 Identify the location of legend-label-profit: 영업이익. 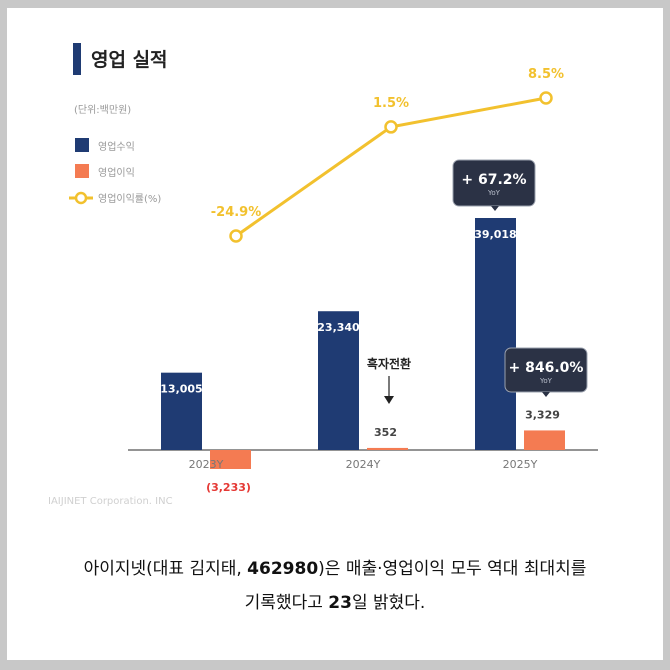
(116, 172).